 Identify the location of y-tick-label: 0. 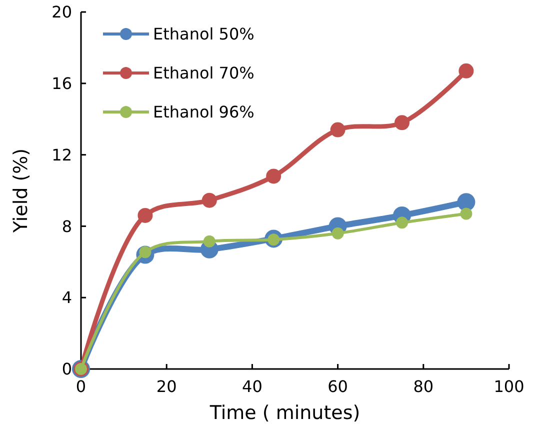
(67, 369).